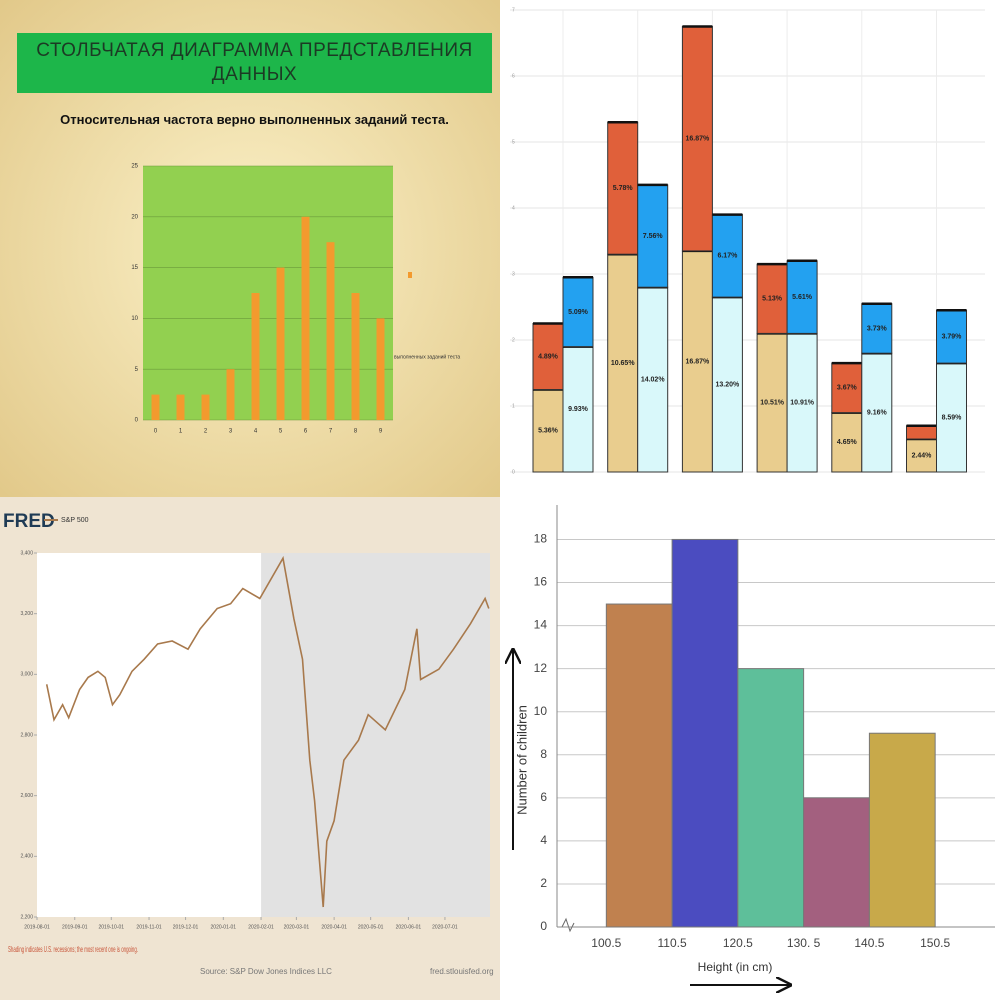  I want to click on url: fred.stlouisfed.org, so click(462, 971).